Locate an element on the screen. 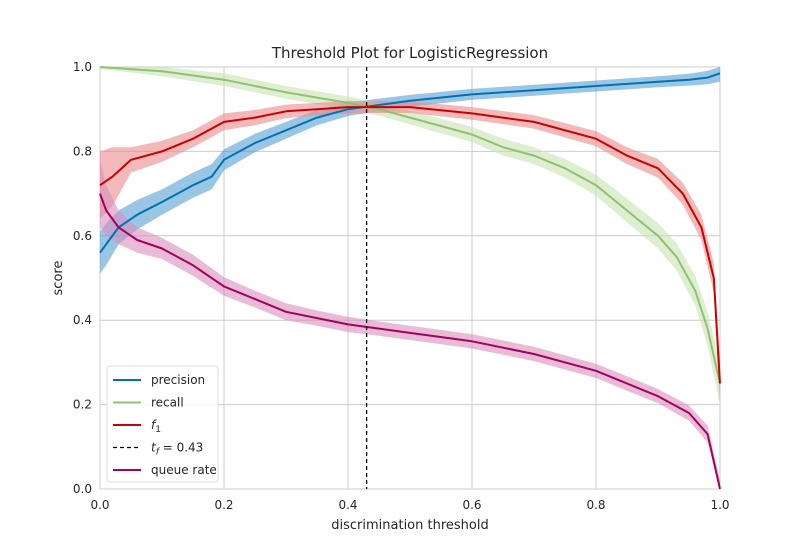 Image resolution: width=800 pixels, height=550 pixels. x-axis-label: discrimination threshold is located at coordinates (409, 525).